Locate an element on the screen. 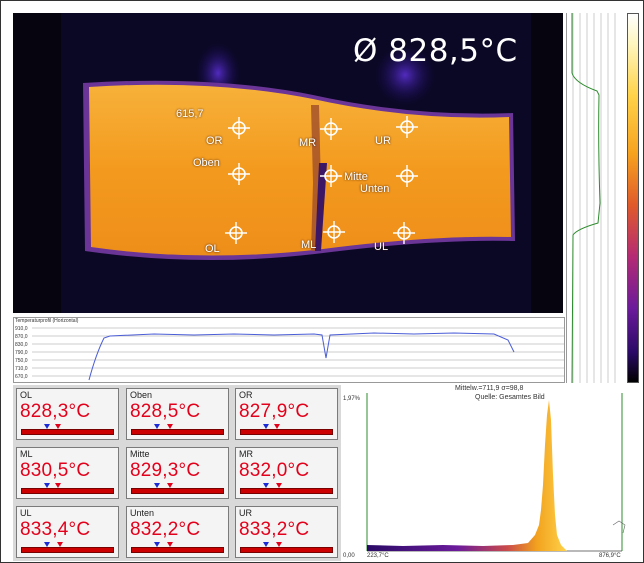 This screenshot has height=563, width=644. crosshair-oben-icon is located at coordinates (239, 174).